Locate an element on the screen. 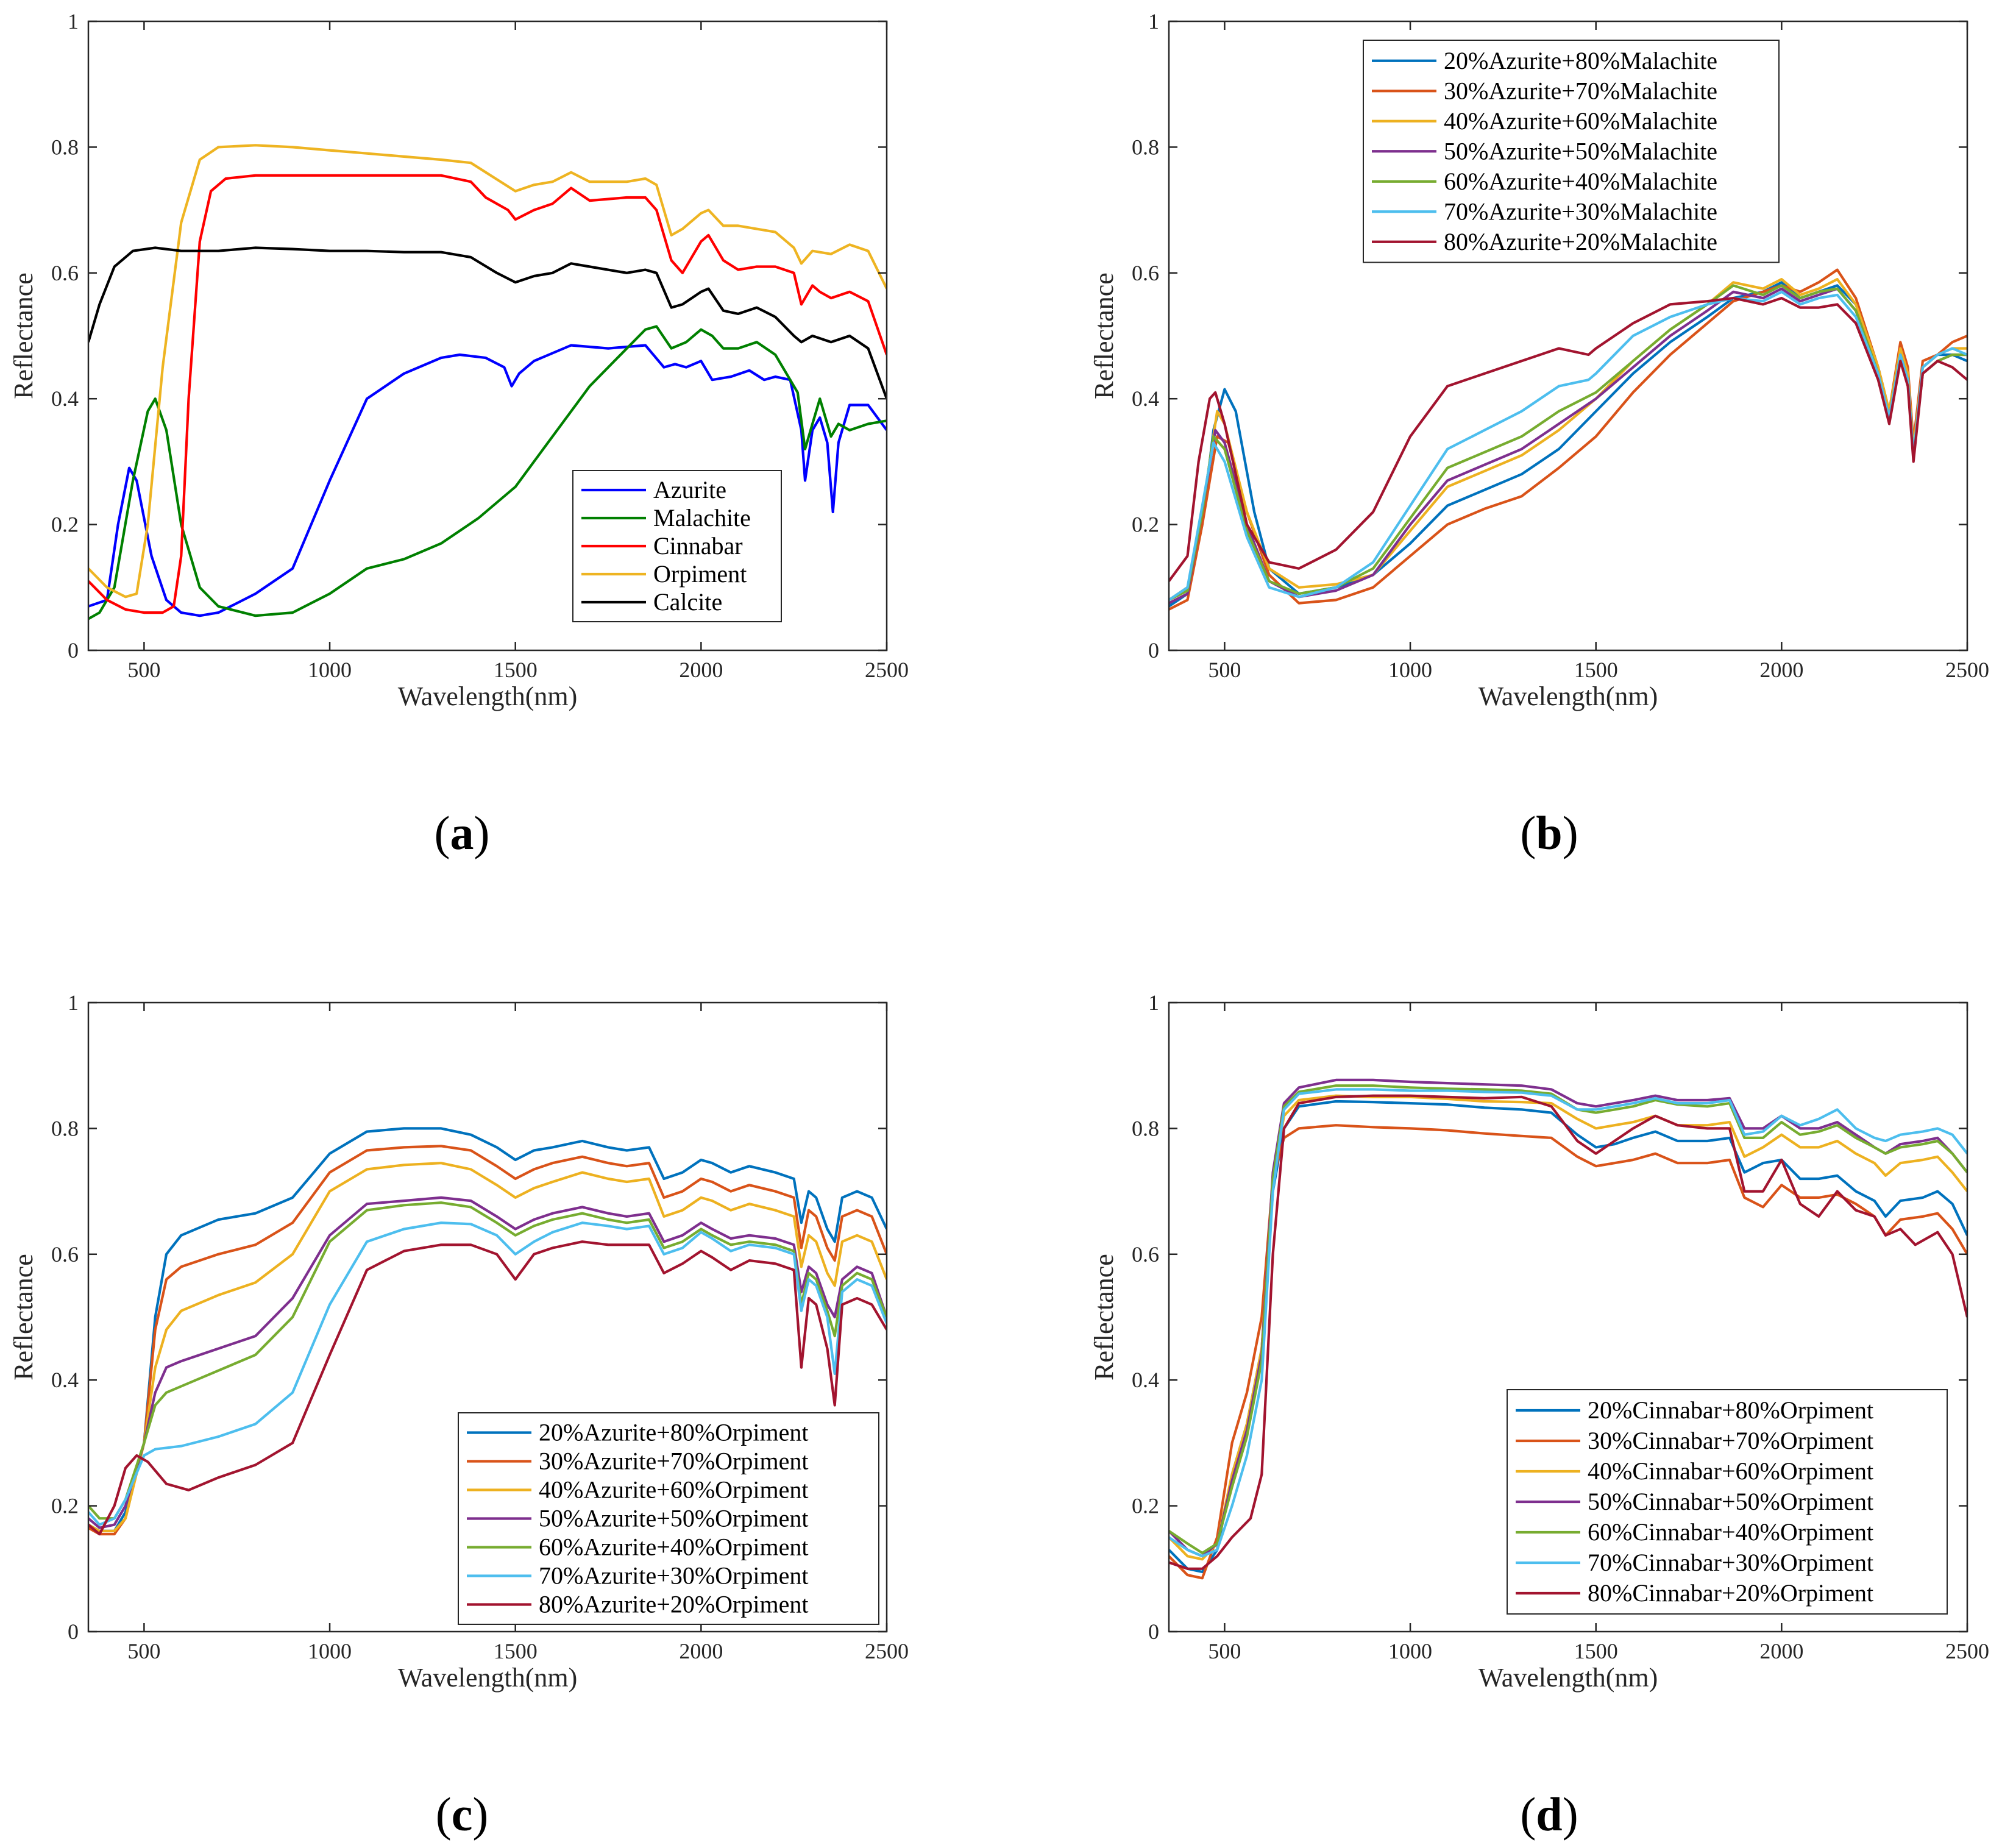  y-tick-label-c-0: 0 is located at coordinates (73, 1632).